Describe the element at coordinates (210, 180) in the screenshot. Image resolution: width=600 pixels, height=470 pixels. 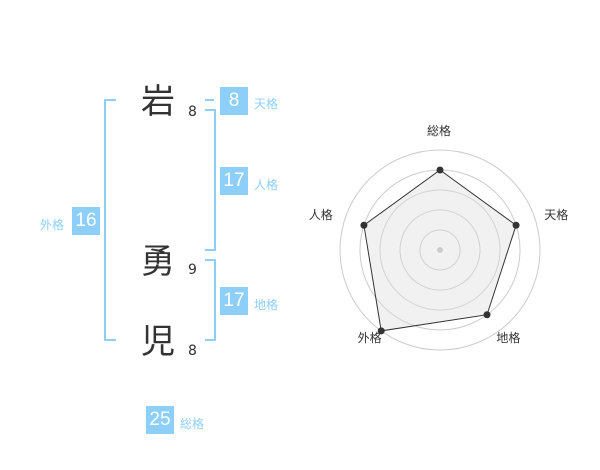
I see `jinkaku-bracket` at that location.